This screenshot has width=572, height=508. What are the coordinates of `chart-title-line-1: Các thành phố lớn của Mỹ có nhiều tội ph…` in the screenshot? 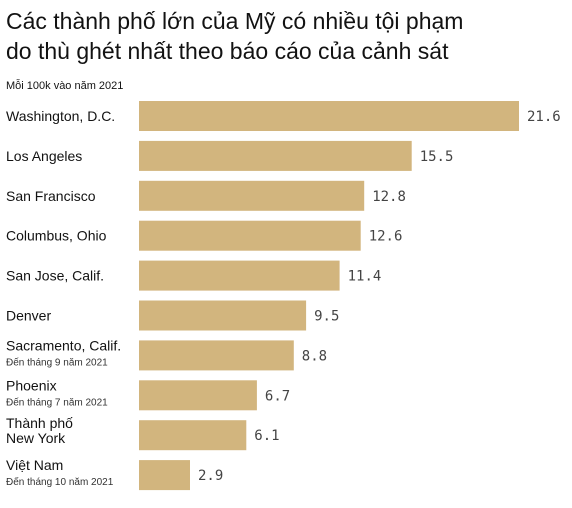 It's located at (235, 21).